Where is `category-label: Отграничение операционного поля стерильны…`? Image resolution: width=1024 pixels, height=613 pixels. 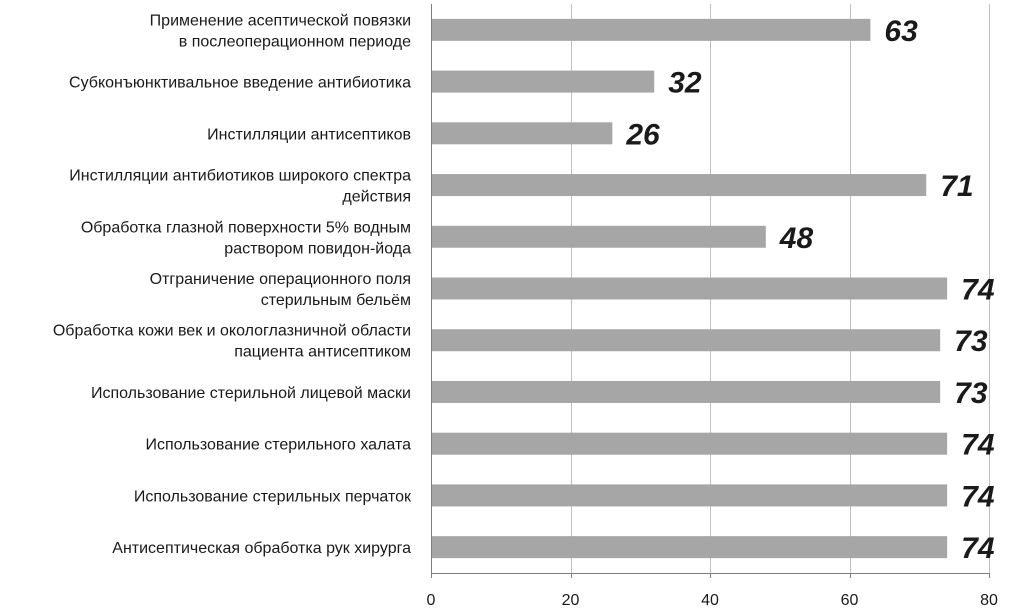
category-label: Отграничение операционного поля стерильны… is located at coordinates (280, 290).